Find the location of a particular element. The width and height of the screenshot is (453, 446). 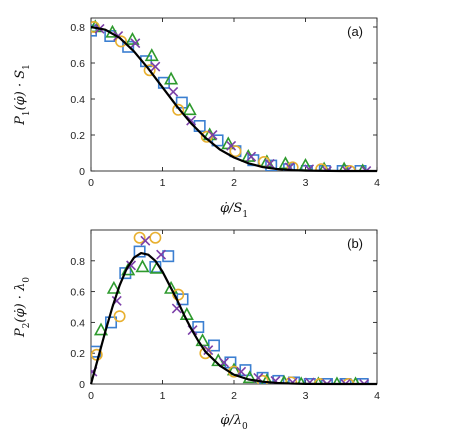

y-axis-label-tail: (φ̇) · λ is located at coordinates (20, 303).